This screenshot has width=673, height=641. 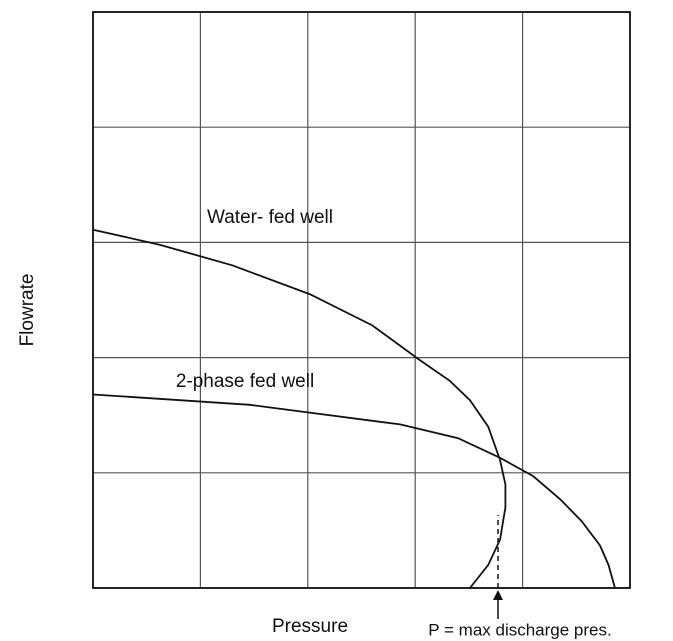 I want to click on x-axis-label: Pressure, so click(x=310, y=626).